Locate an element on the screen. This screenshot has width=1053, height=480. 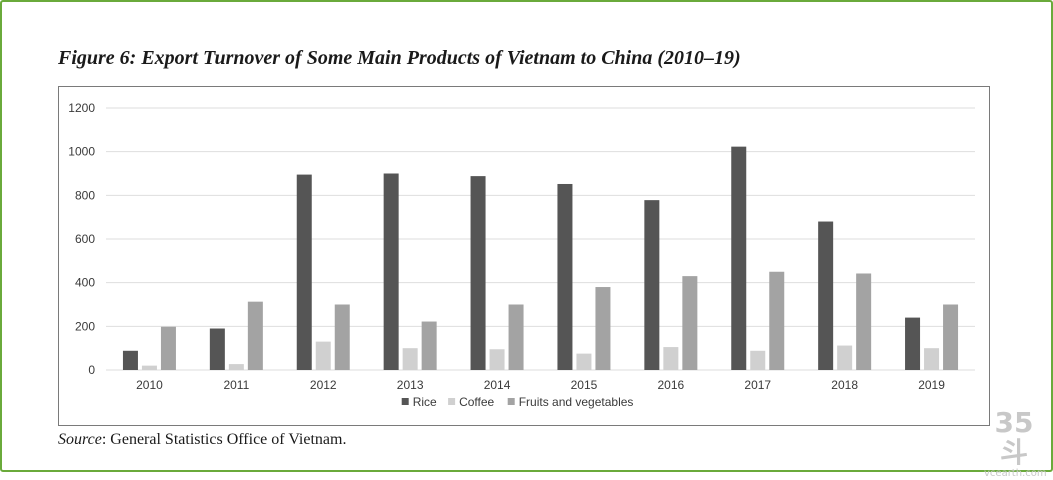
legend-swatch-fruits-and-vegetables is located at coordinates (511, 401).